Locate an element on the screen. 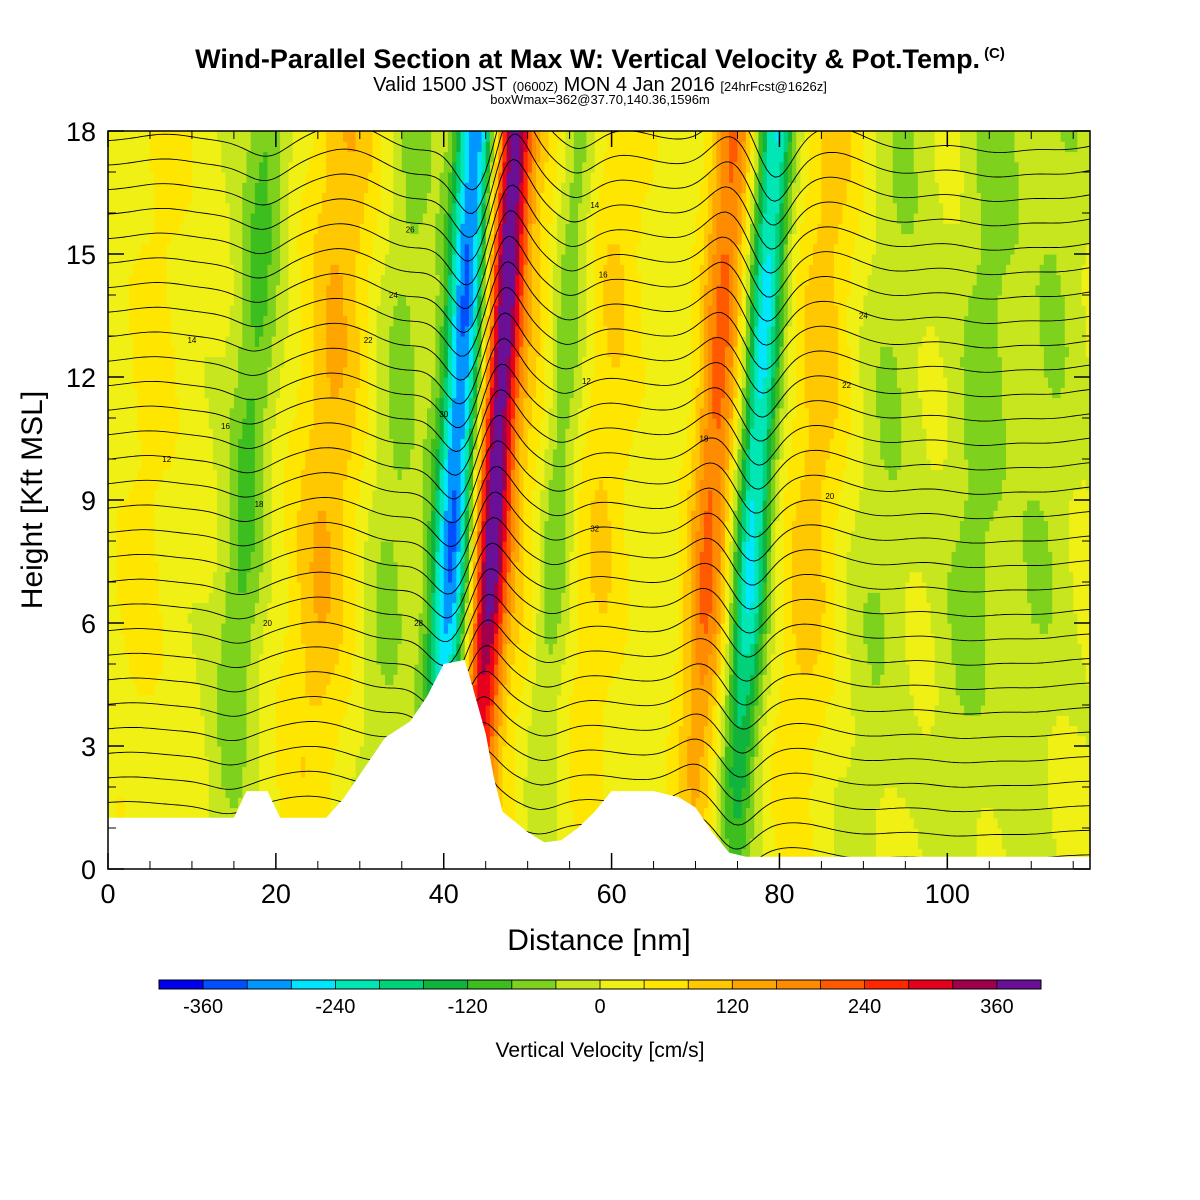 The height and width of the screenshot is (1200, 1200). theta-contour-line is located at coordinates (599, 675).